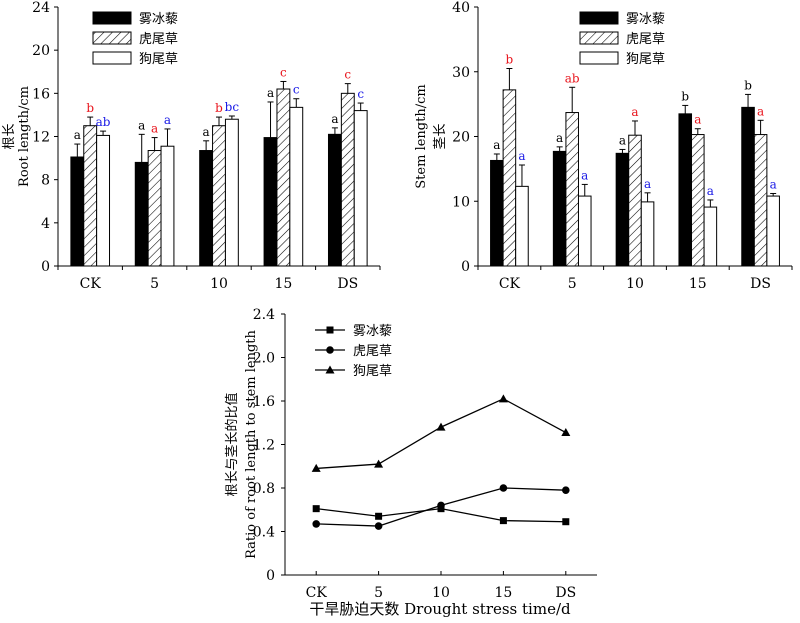 The width and height of the screenshot is (800, 623). I want to click on y-axis-label-cn: 根长, so click(9, 136).